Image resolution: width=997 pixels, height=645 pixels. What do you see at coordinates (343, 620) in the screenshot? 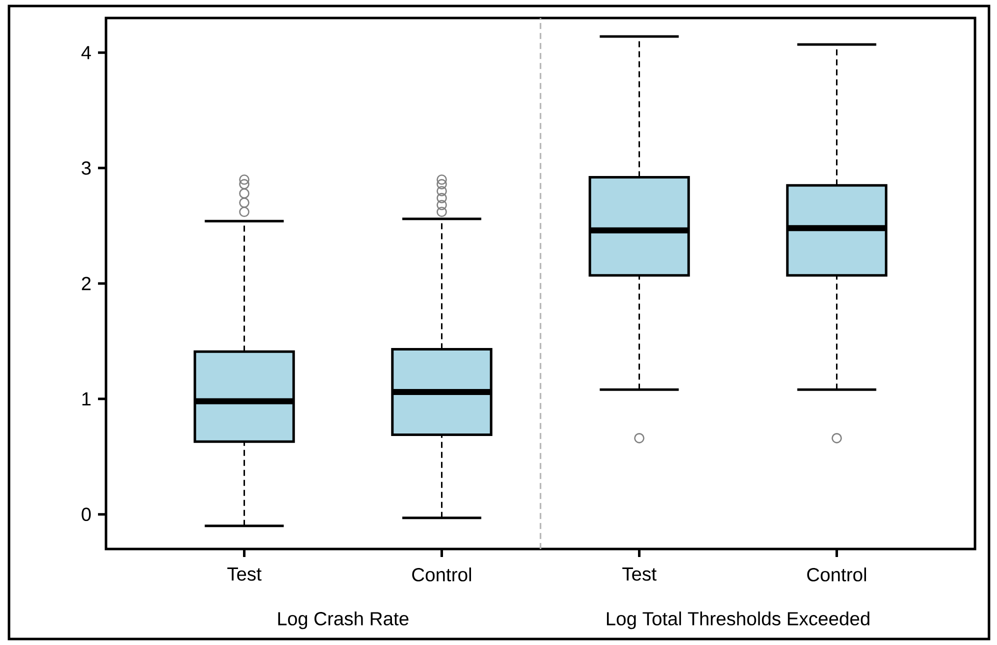
I see `text: Log Crash Rate` at bounding box center [343, 620].